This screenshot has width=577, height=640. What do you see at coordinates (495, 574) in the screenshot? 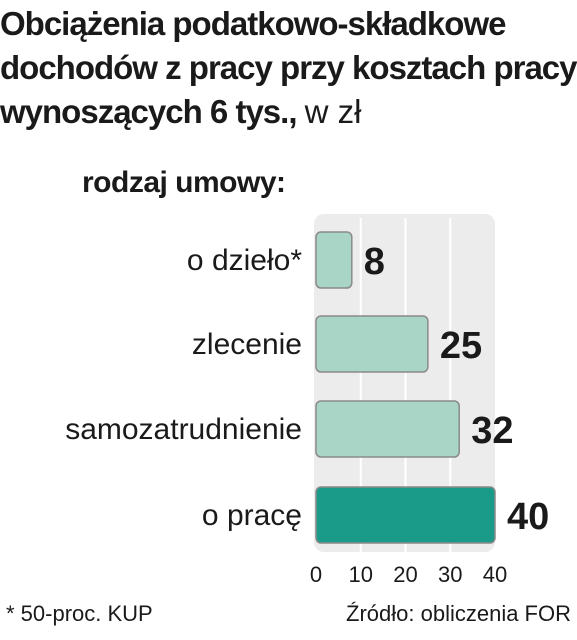
I see `x-tick-label: 40` at bounding box center [495, 574].